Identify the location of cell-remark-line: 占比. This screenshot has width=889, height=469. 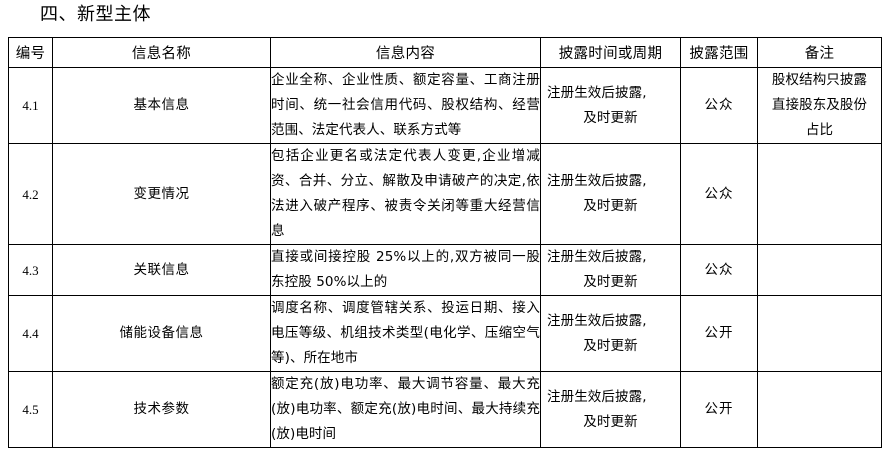
(819, 130).